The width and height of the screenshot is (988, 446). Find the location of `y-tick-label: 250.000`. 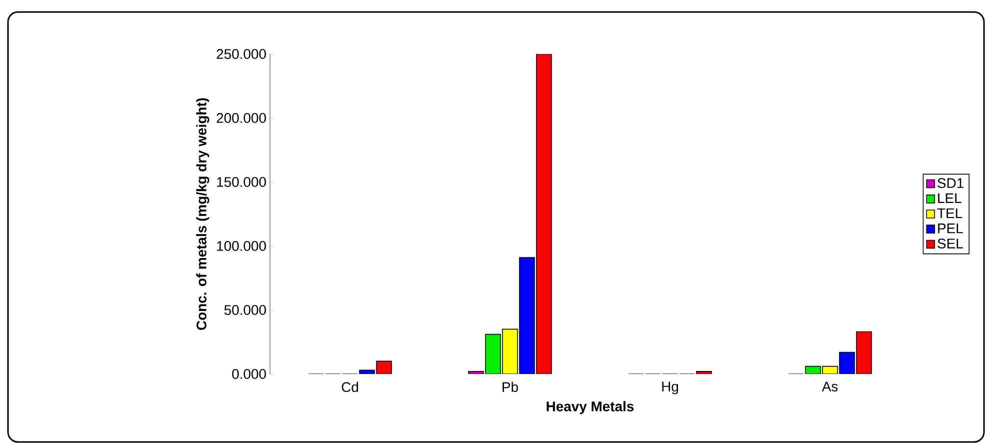

y-tick-label: 250.000 is located at coordinates (241, 54).